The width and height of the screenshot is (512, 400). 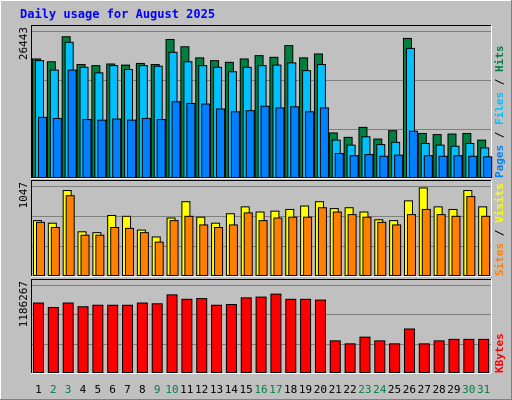 What do you see at coordinates (260, 389) in the screenshot?
I see `x-tick-label-day-16: 16` at bounding box center [260, 389].